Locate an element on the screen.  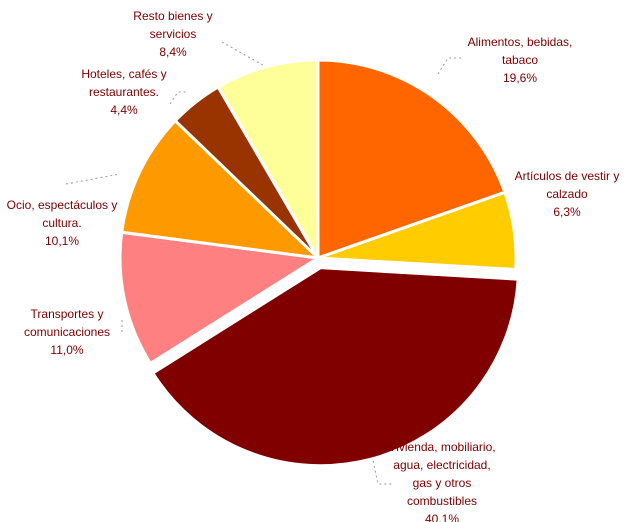
slice-label: Resto bienes y servicios 8,4% is located at coordinates (172, 34).